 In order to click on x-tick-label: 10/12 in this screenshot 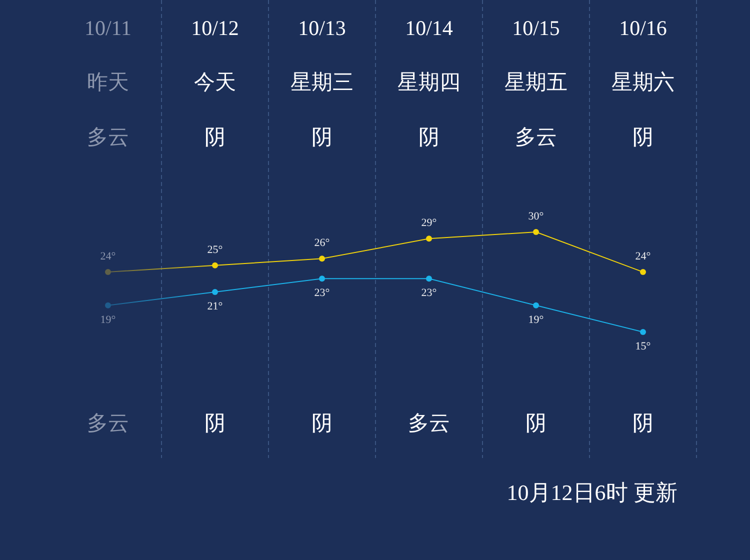, I will do `click(215, 28)`.